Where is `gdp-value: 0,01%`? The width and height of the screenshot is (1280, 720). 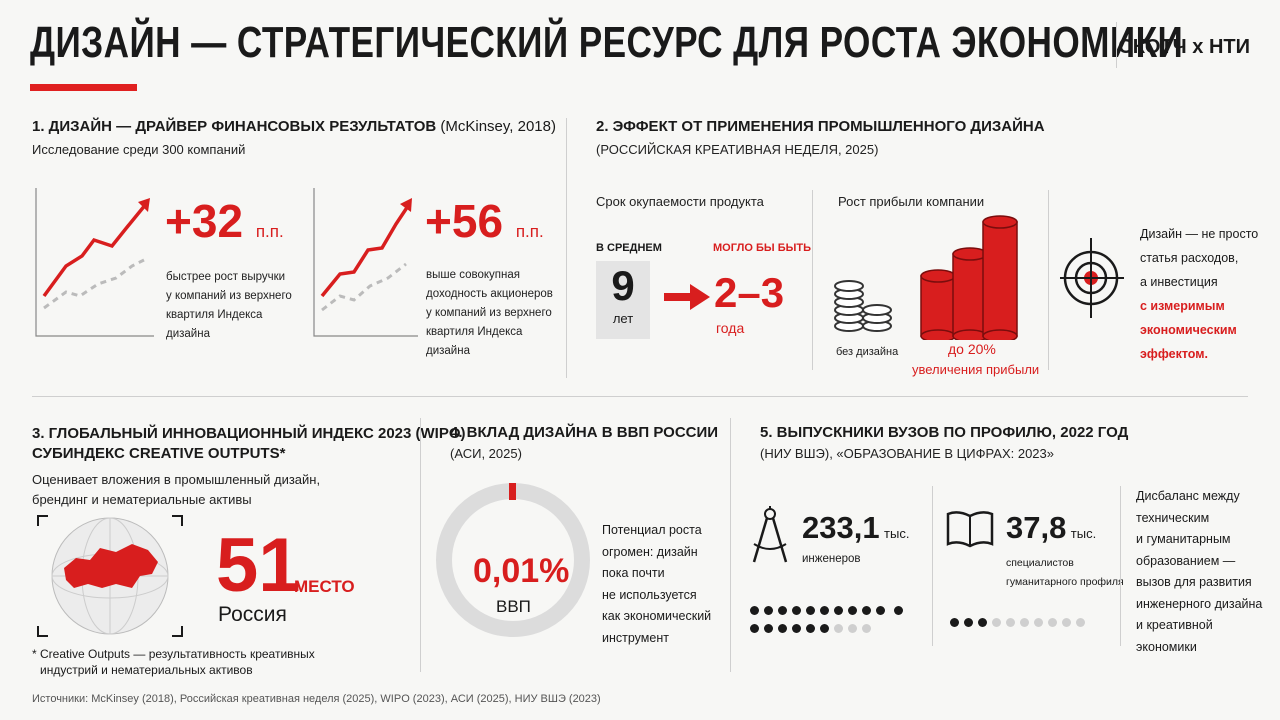
gdp-value: 0,01% is located at coordinates (521, 571).